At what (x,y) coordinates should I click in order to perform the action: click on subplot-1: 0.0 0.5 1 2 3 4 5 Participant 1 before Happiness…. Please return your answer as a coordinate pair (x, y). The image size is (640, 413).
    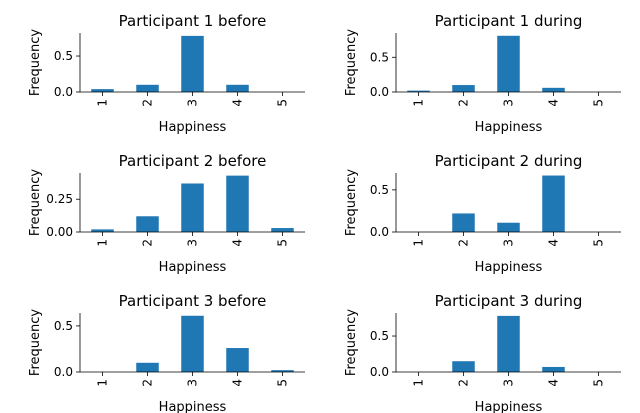
    Looking at the image, I should click on (166, 73).